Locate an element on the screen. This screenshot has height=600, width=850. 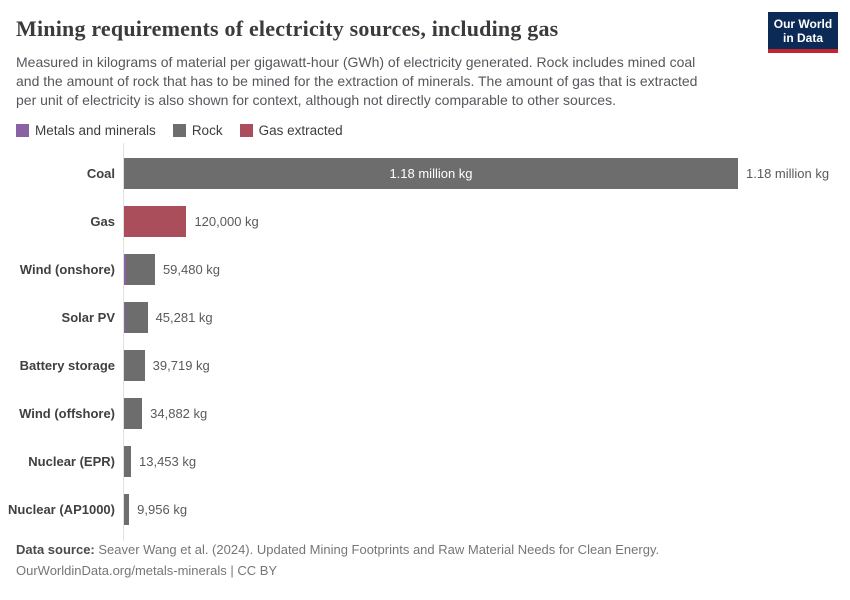
legend-label: Metals and minerals is located at coordinates (95, 130).